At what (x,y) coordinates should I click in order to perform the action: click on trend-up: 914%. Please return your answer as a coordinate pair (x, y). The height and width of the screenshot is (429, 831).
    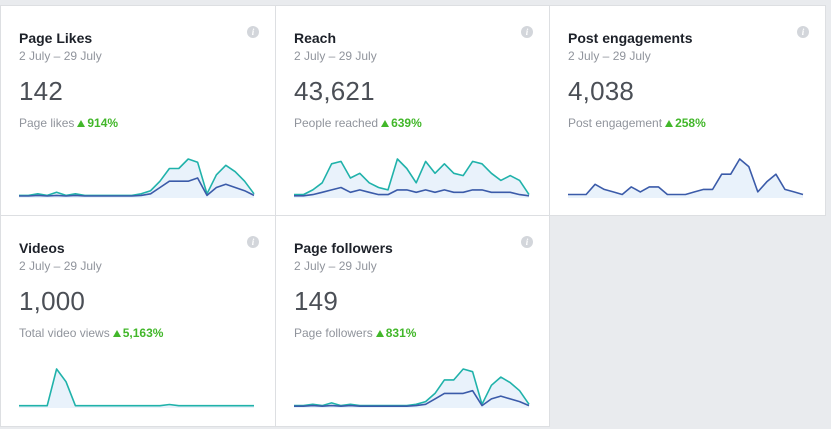
    Looking at the image, I should click on (97, 123).